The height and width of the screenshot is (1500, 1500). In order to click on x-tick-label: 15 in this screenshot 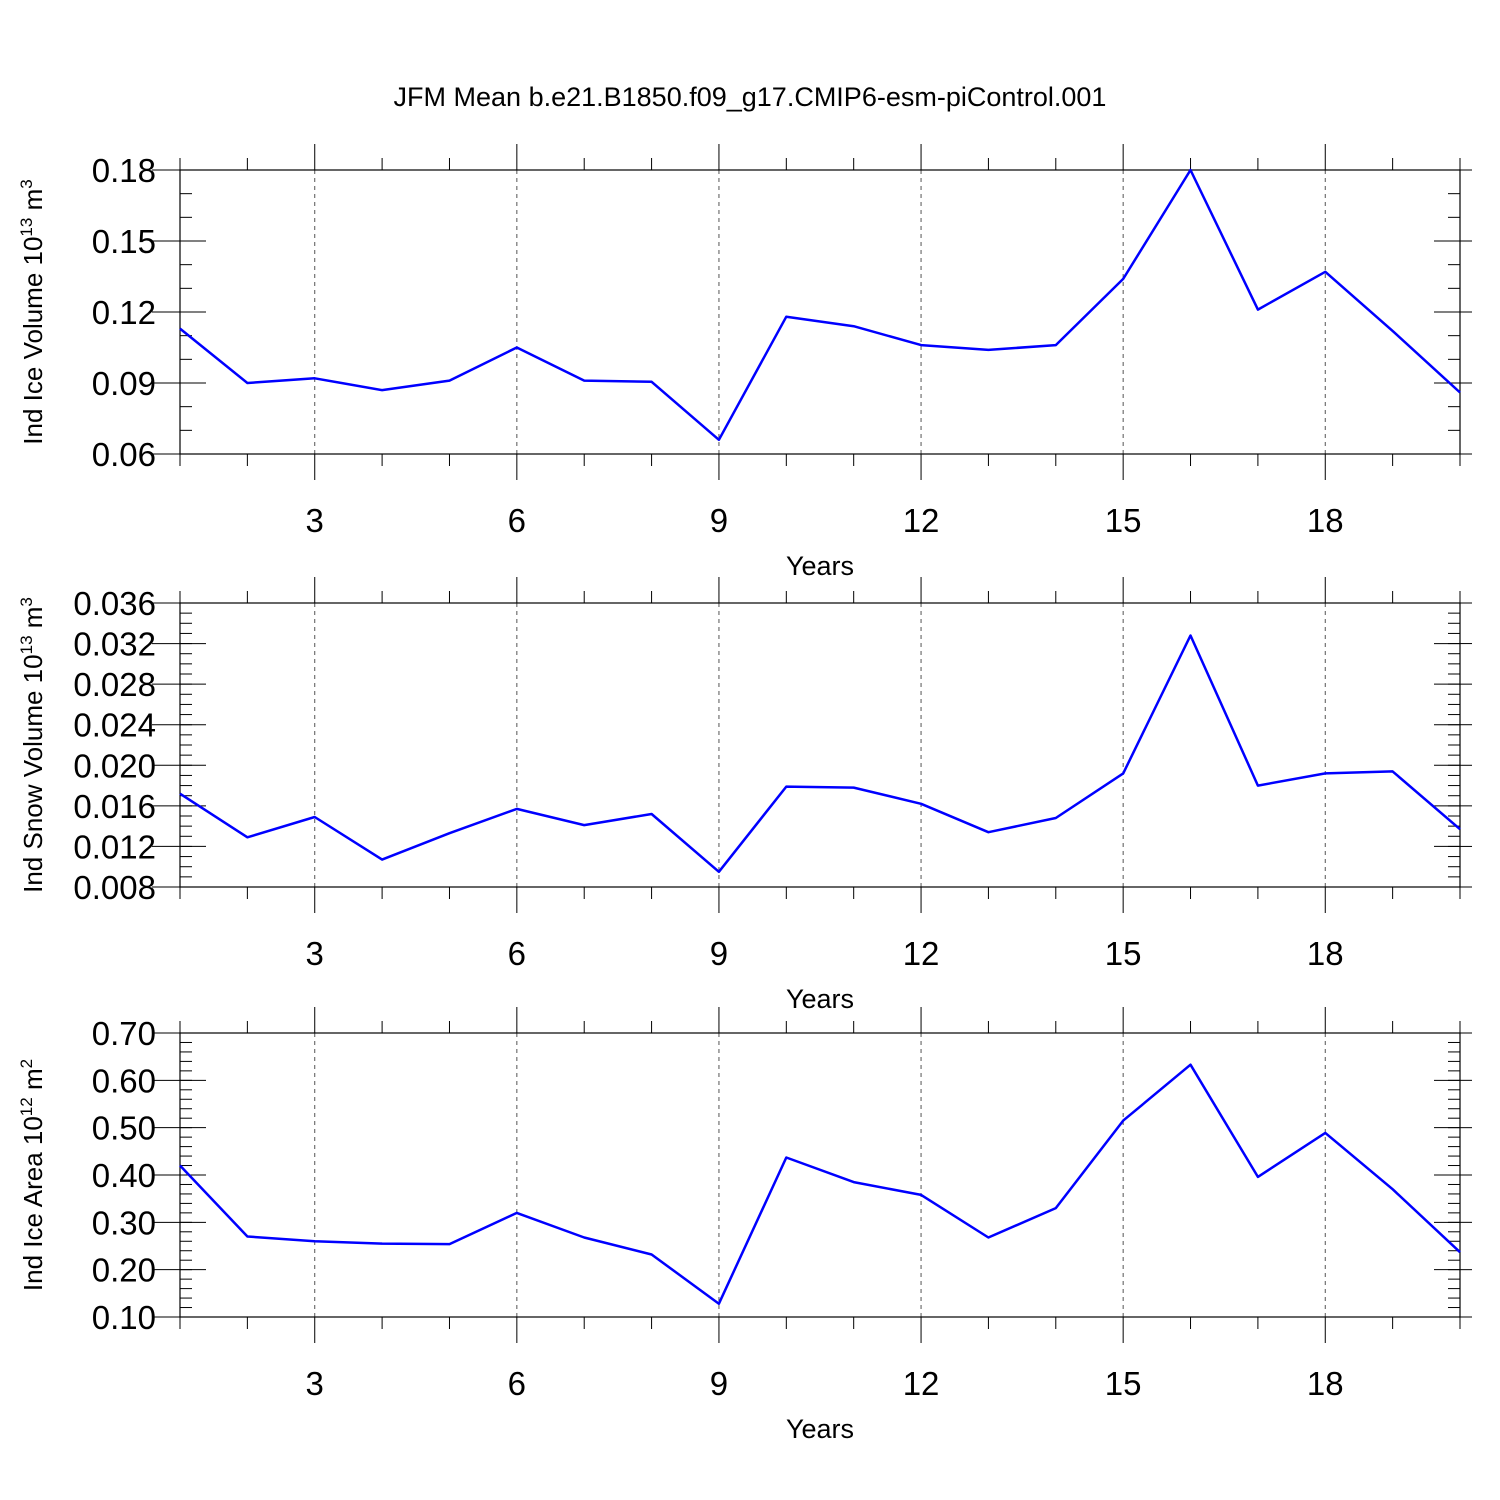, I will do `click(1123, 953)`.